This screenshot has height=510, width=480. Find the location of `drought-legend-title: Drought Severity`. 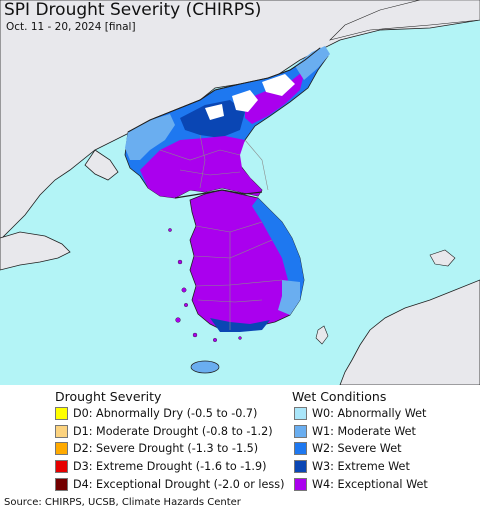

drought-legend-title: Drought Severity is located at coordinates (108, 396).